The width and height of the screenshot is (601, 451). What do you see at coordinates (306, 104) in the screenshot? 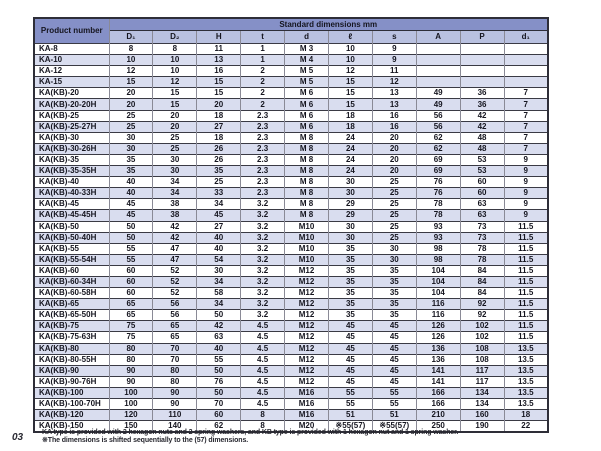
I see `dimension-cell: M 6` at bounding box center [306, 104].